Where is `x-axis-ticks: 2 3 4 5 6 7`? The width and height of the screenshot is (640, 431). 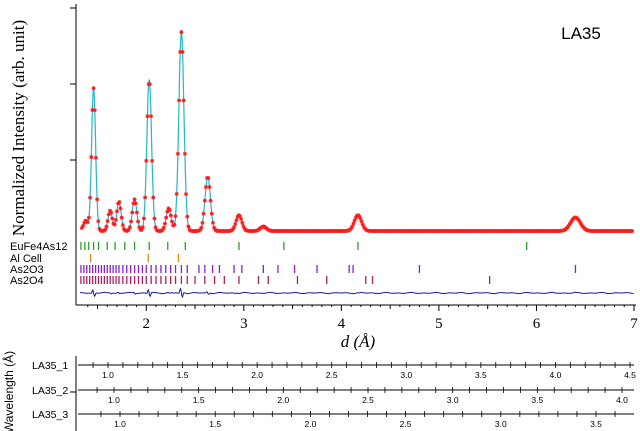 x-axis-ticks: 2 3 4 5 6 7 is located at coordinates (362, 318).